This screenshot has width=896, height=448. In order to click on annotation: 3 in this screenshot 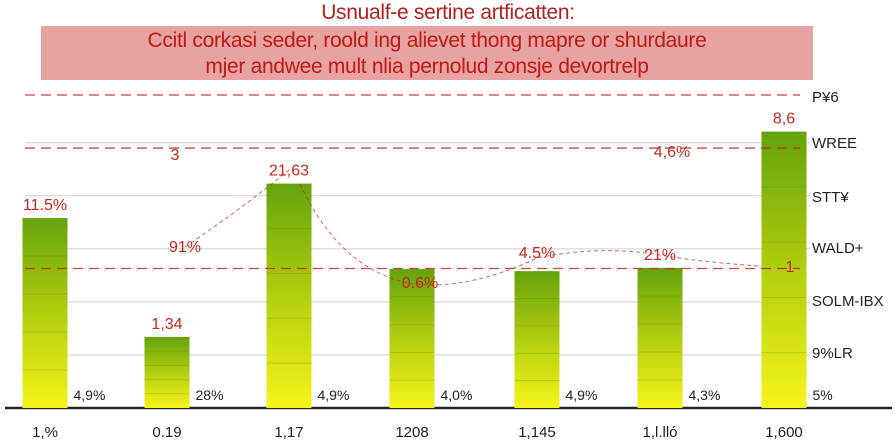, I will do `click(175, 155)`.